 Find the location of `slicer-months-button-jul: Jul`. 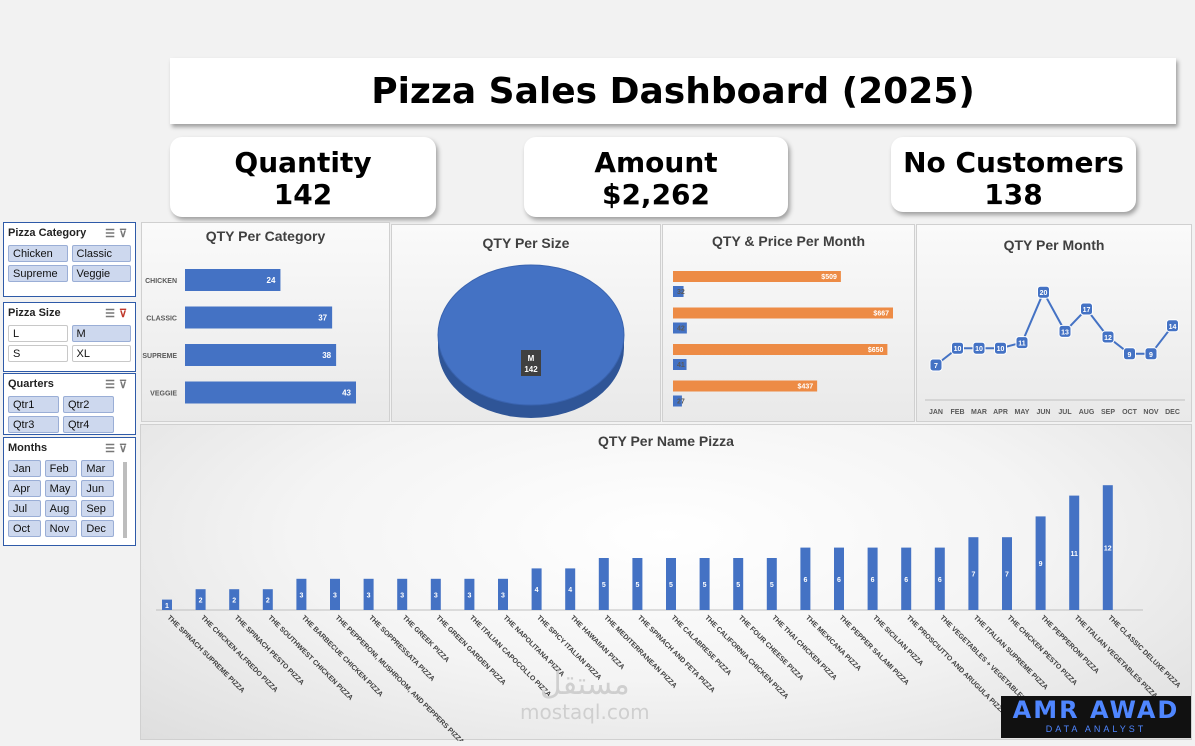

slicer-months-button-jul: Jul is located at coordinates (24, 508).